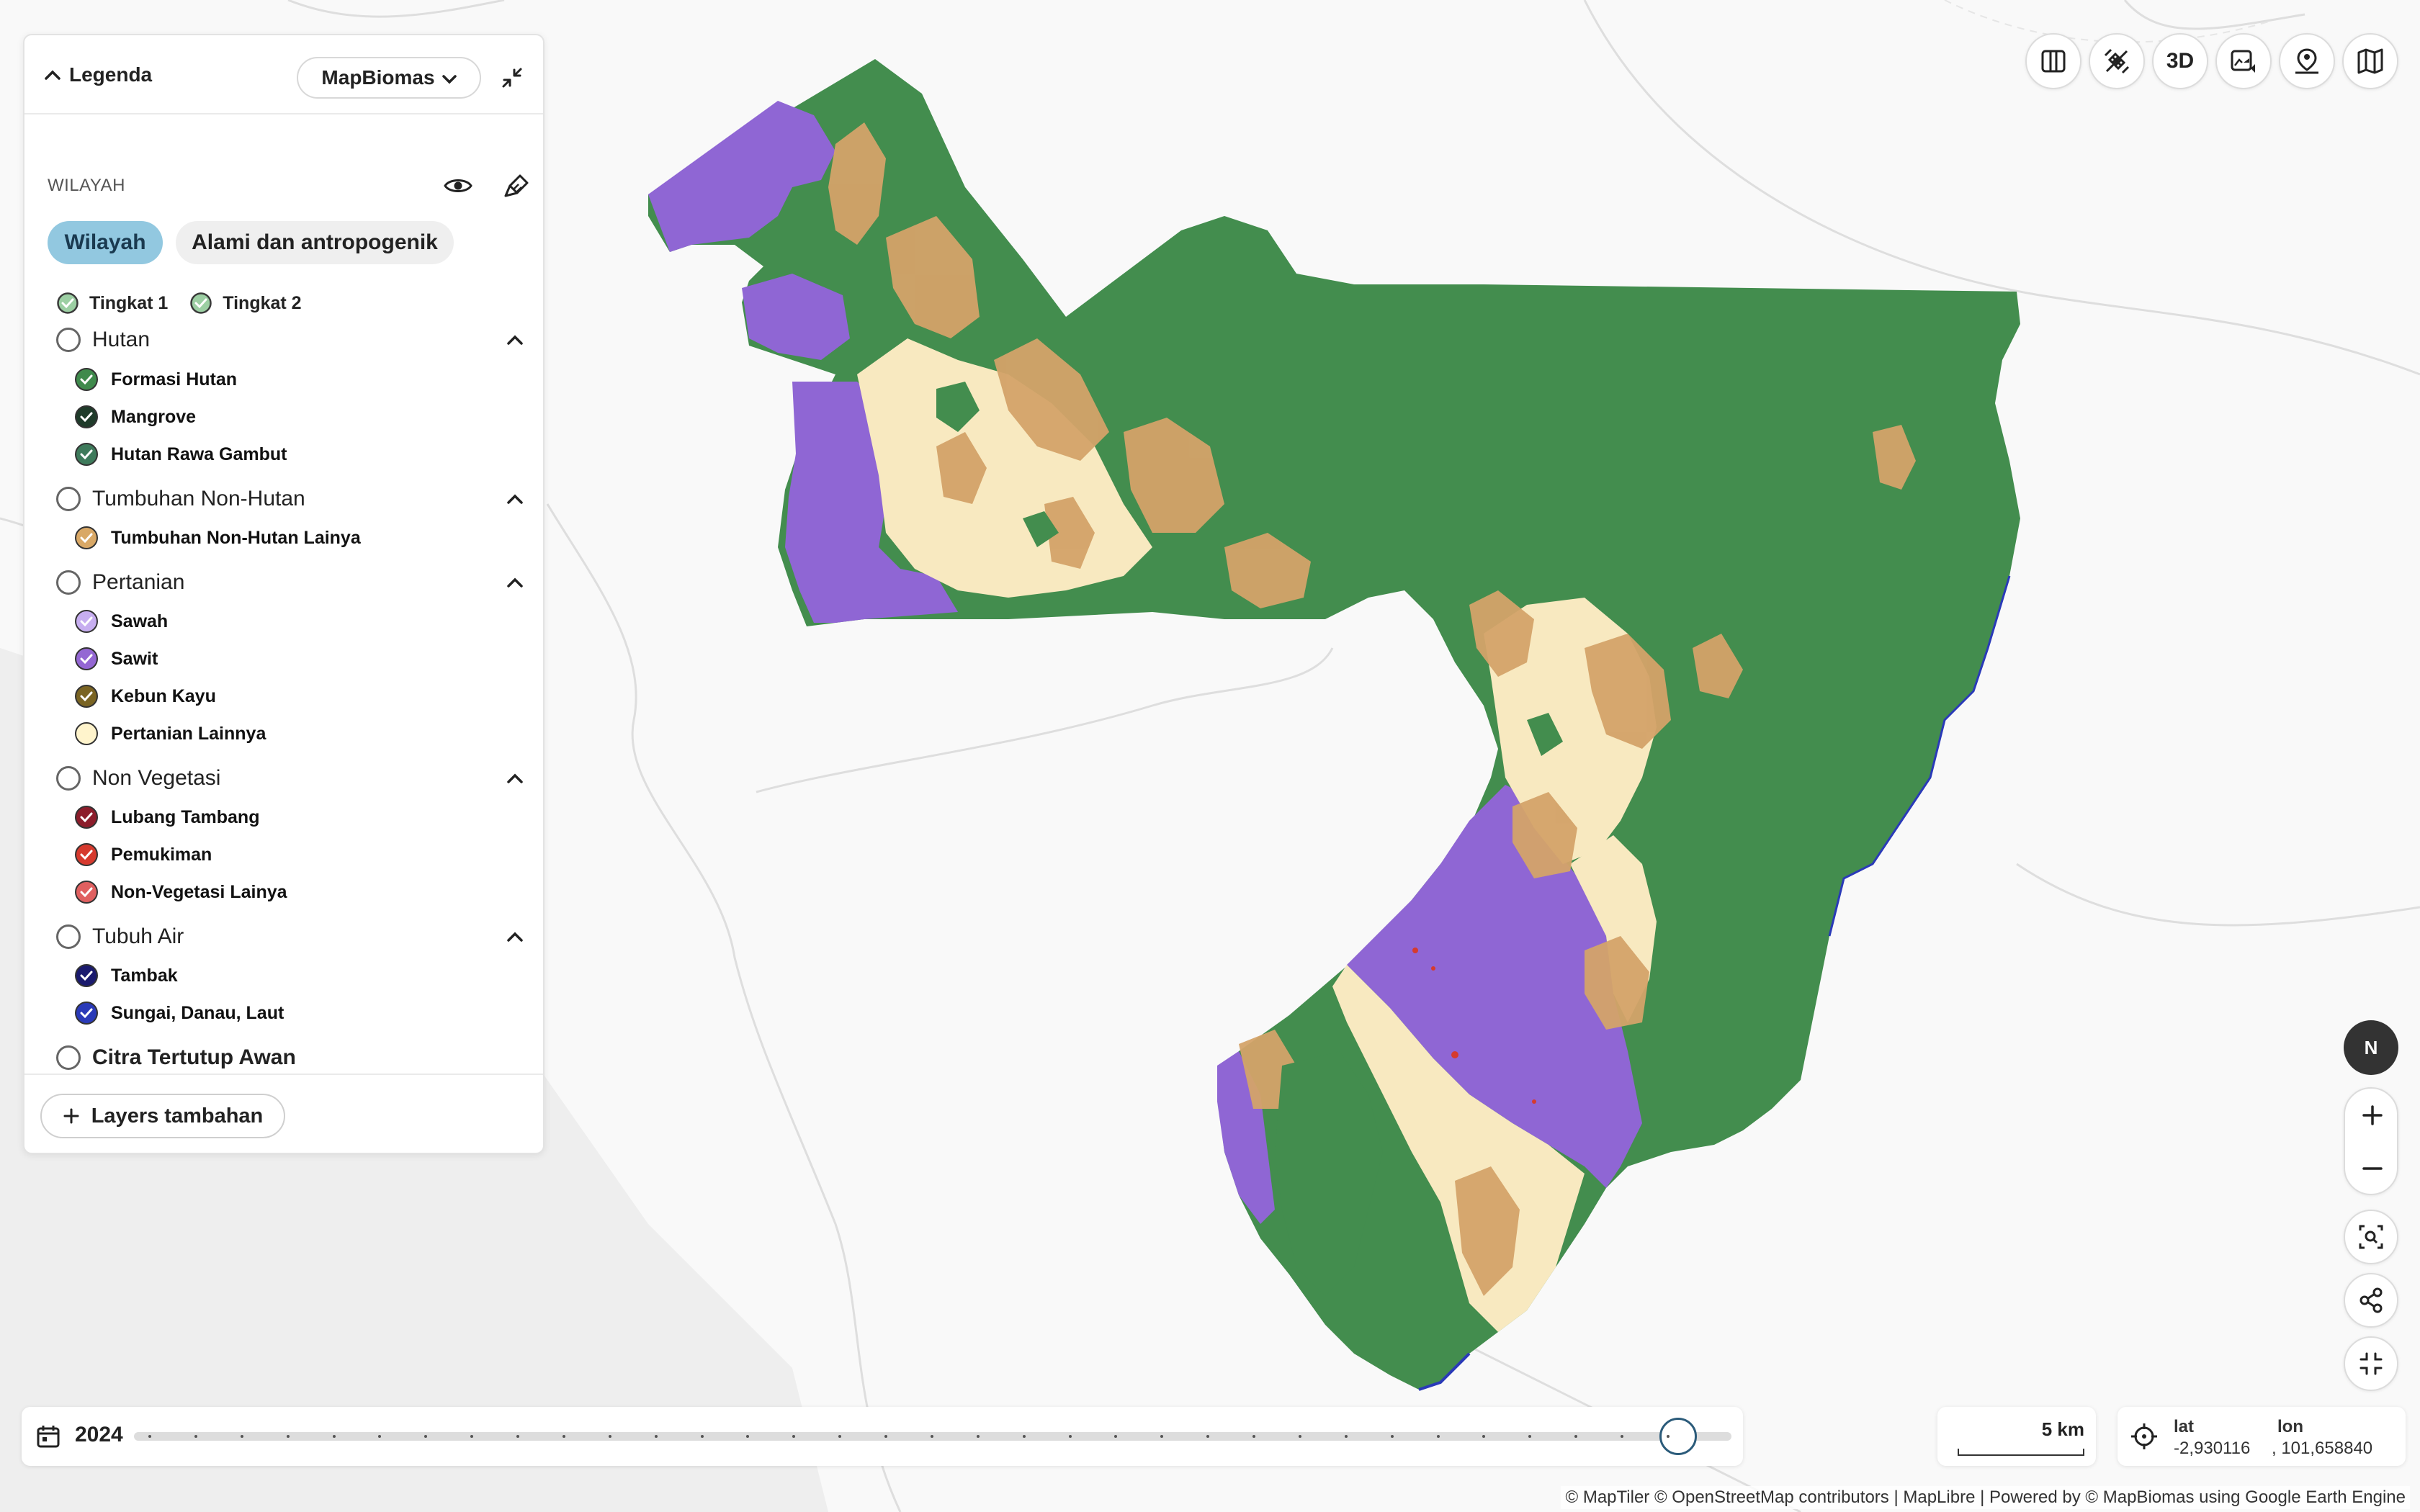 The width and height of the screenshot is (2420, 1512). Describe the element at coordinates (1678, 1436) in the screenshot. I see `timeline-slider-handle` at that location.